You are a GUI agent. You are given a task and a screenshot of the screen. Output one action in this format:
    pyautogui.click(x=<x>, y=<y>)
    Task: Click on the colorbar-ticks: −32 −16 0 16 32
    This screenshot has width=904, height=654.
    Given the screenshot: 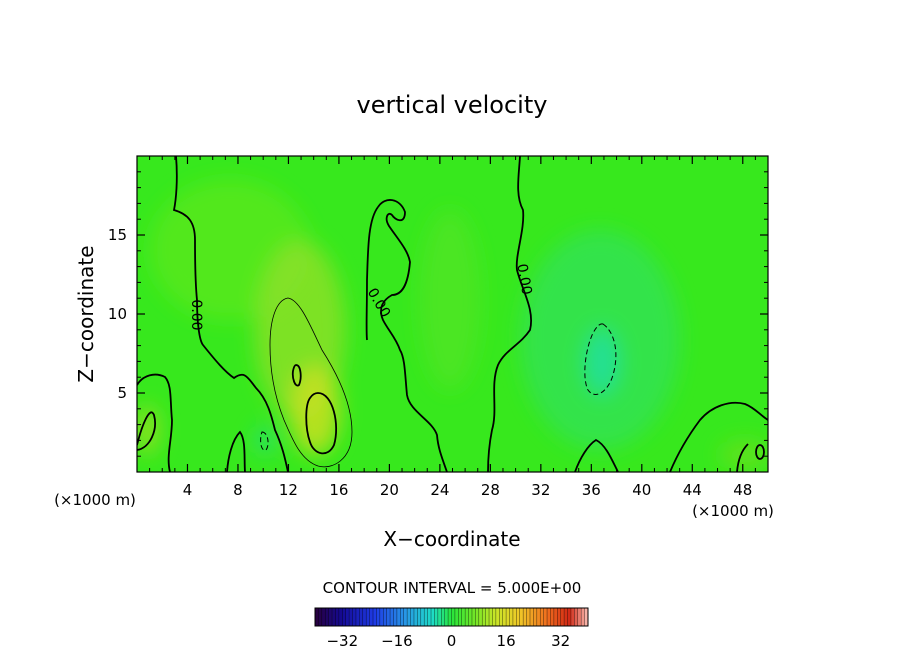 What is the action you would take?
    pyautogui.click(x=448, y=641)
    